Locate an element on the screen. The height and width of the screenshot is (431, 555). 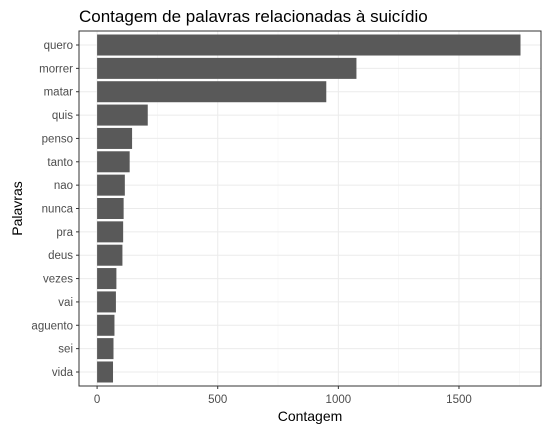
bar-vida is located at coordinates (105, 372).